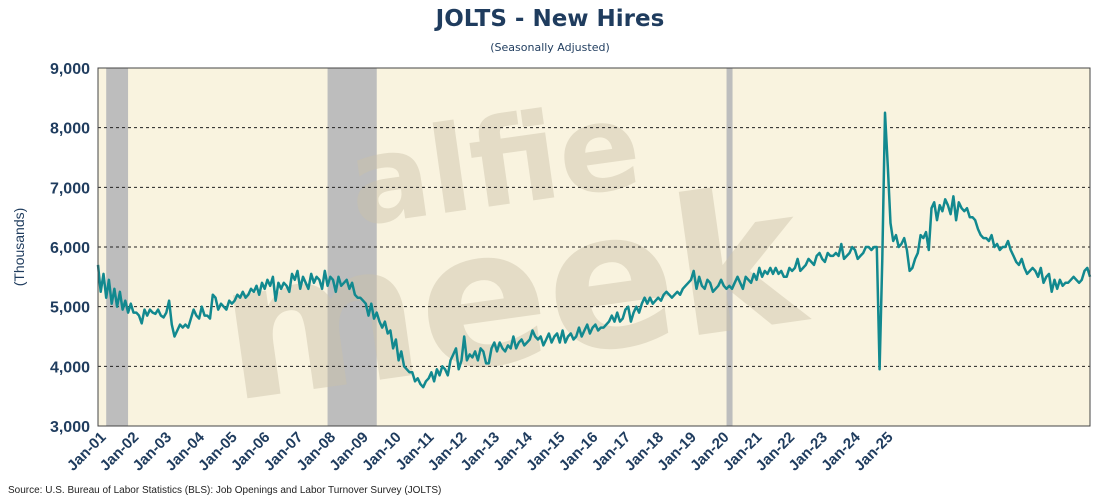 The image size is (1100, 500). I want to click on y-tick-label: 5,000, so click(70, 308).